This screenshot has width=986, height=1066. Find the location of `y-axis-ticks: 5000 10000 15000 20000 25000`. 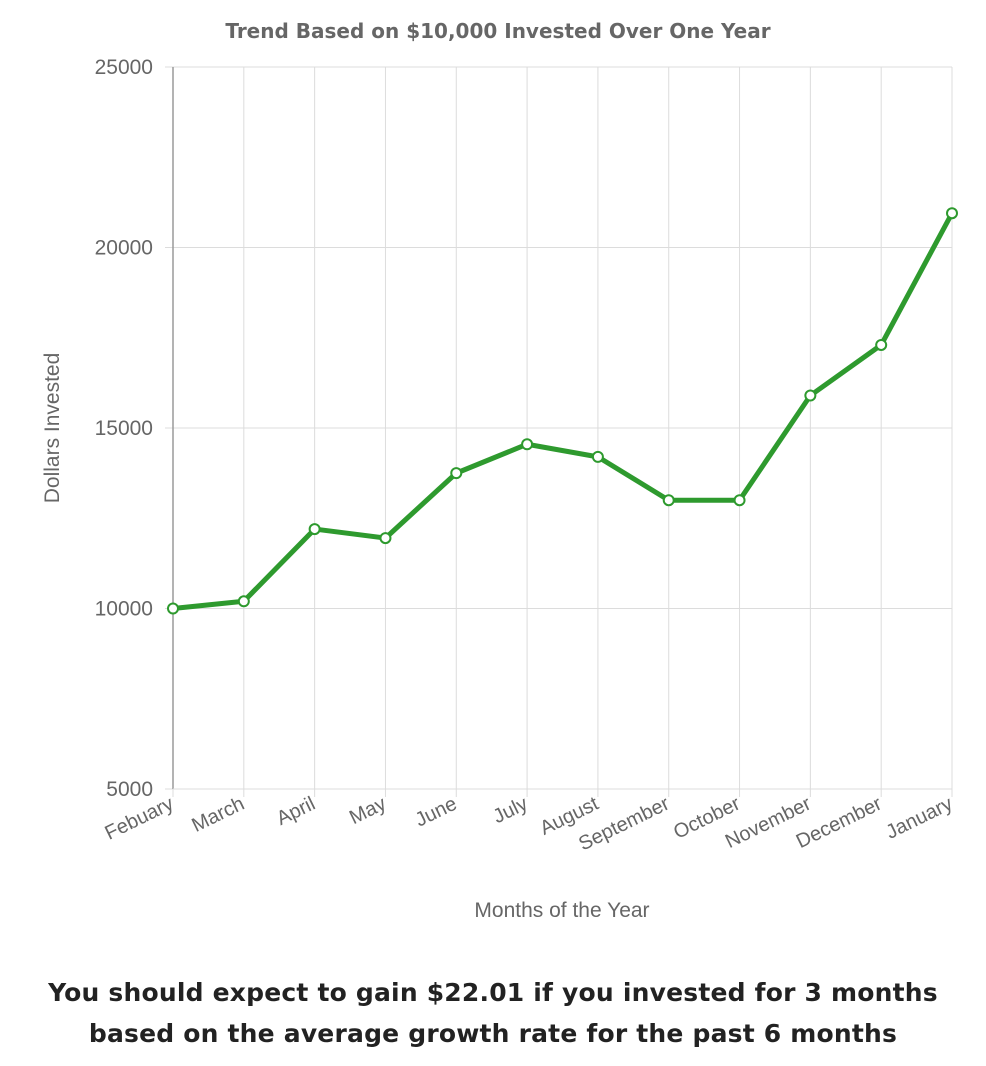

y-axis-ticks: 5000 10000 15000 20000 25000 is located at coordinates (124, 428).